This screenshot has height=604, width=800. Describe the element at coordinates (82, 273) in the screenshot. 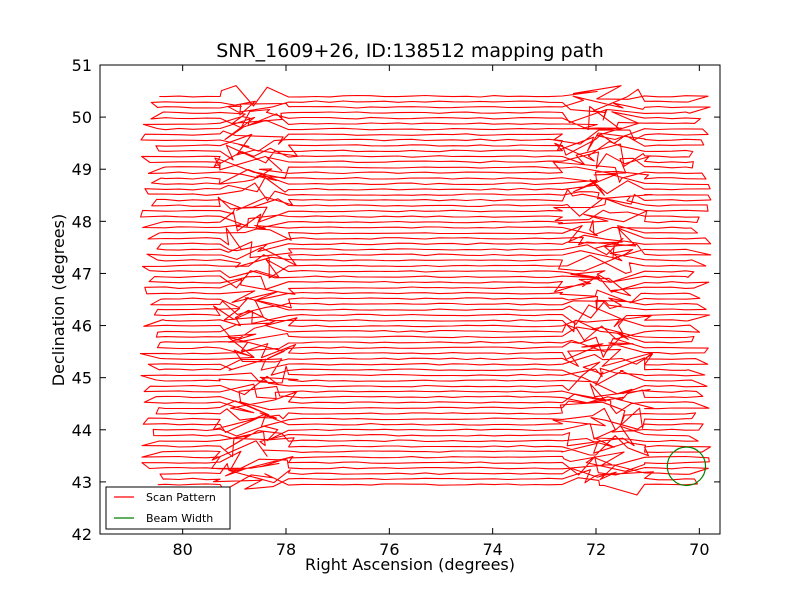

I see `y-tick-label: 47` at that location.